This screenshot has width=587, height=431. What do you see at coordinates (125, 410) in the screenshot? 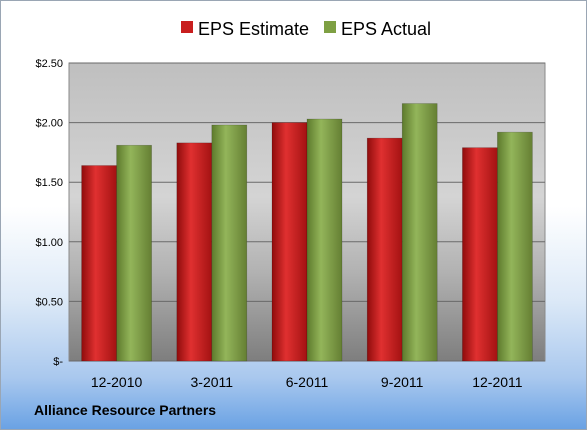
I see `company-name: Alliance Resource Partners` at bounding box center [125, 410].